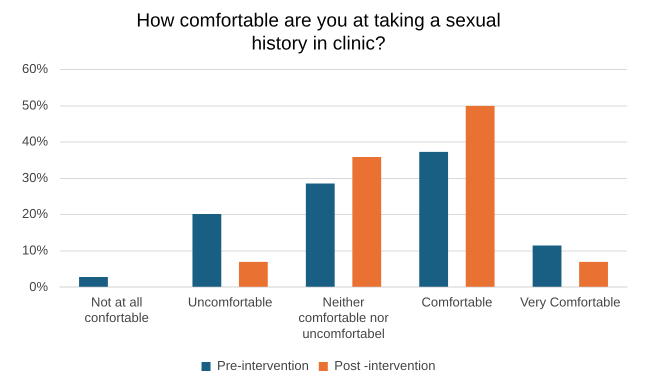 This screenshot has width=647, height=391. What do you see at coordinates (263, 366) in the screenshot?
I see `legend-label: Pre-intervention` at bounding box center [263, 366].